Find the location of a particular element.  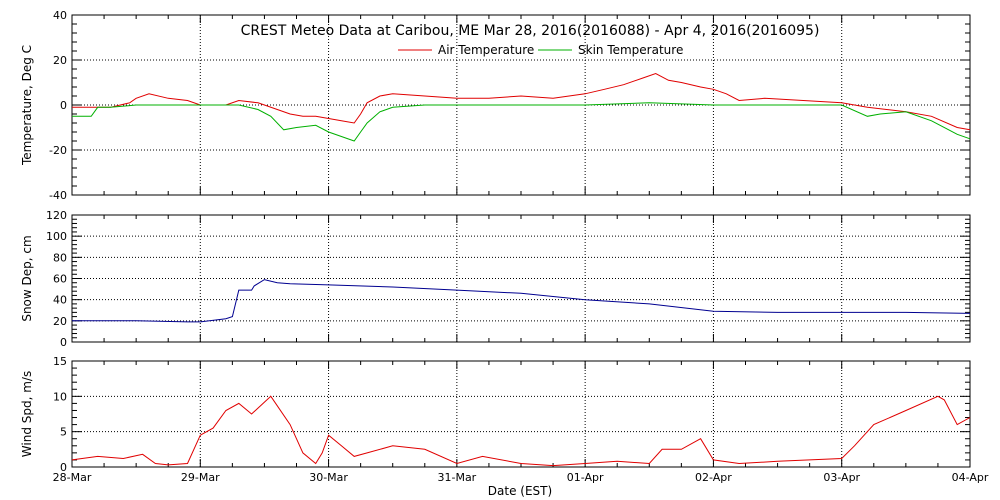

y-tick-label: 15 is located at coordinates (60, 361).